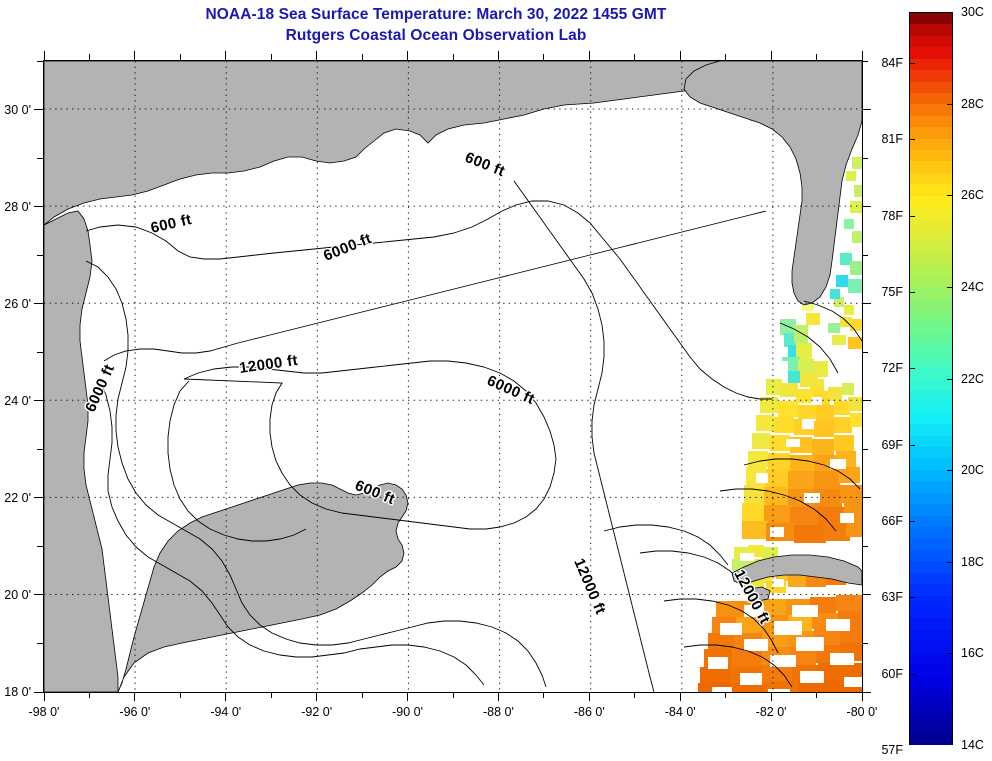 The width and height of the screenshot is (992, 761). Describe the element at coordinates (347, 247) in the screenshot. I see `contour-label-6000ft-n: 6000 ft` at that location.